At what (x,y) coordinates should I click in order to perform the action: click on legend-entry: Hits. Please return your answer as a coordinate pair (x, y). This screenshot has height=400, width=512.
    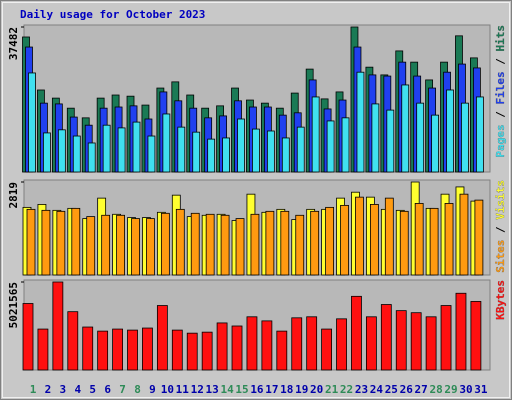
    Looking at the image, I should click on (500, 38).